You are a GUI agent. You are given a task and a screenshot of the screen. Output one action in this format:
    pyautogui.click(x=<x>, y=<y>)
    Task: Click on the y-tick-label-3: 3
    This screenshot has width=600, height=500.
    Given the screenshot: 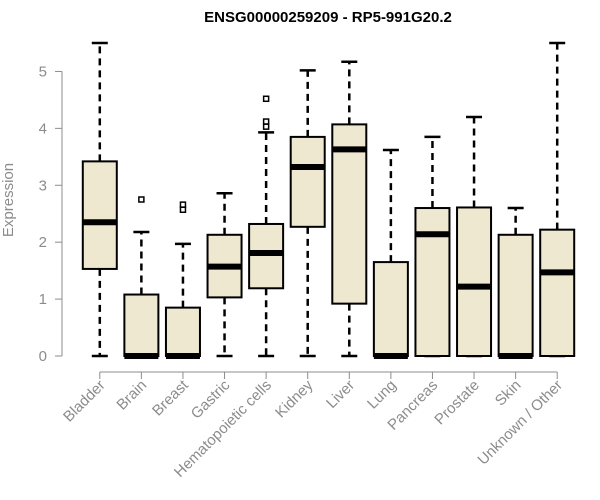 What is the action you would take?
    pyautogui.click(x=43, y=185)
    